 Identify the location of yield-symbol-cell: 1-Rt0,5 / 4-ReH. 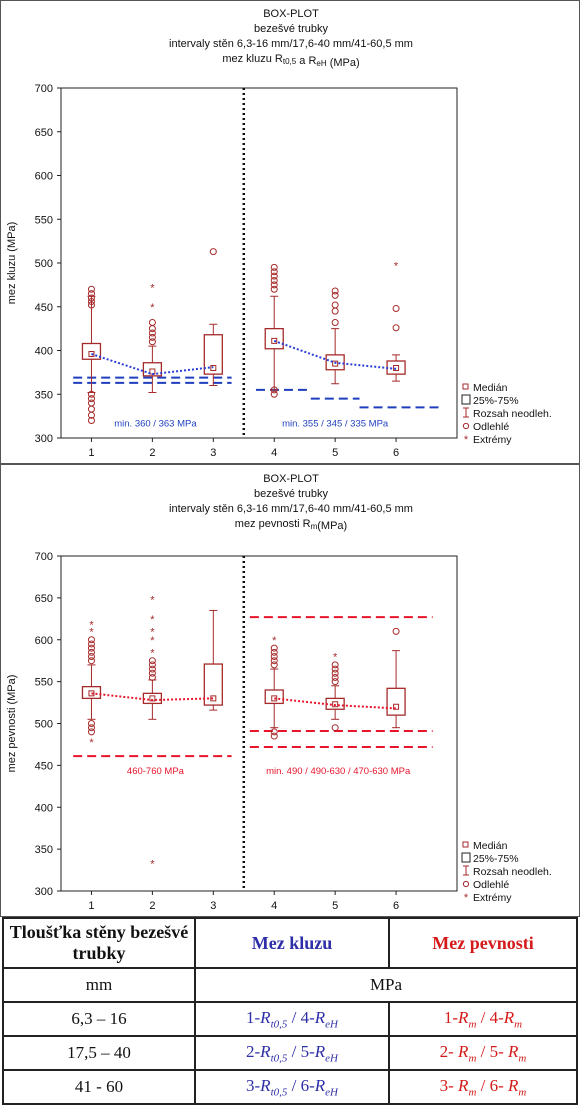
(292, 1019).